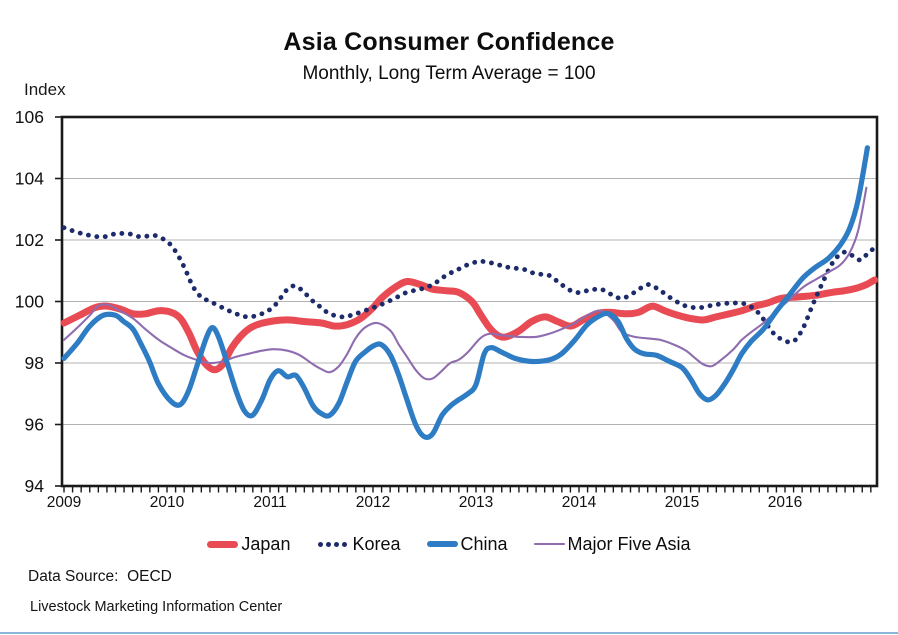 The width and height of the screenshot is (898, 635). I want to click on legend-item-major-five-asia: Major Five Asia, so click(612, 544).